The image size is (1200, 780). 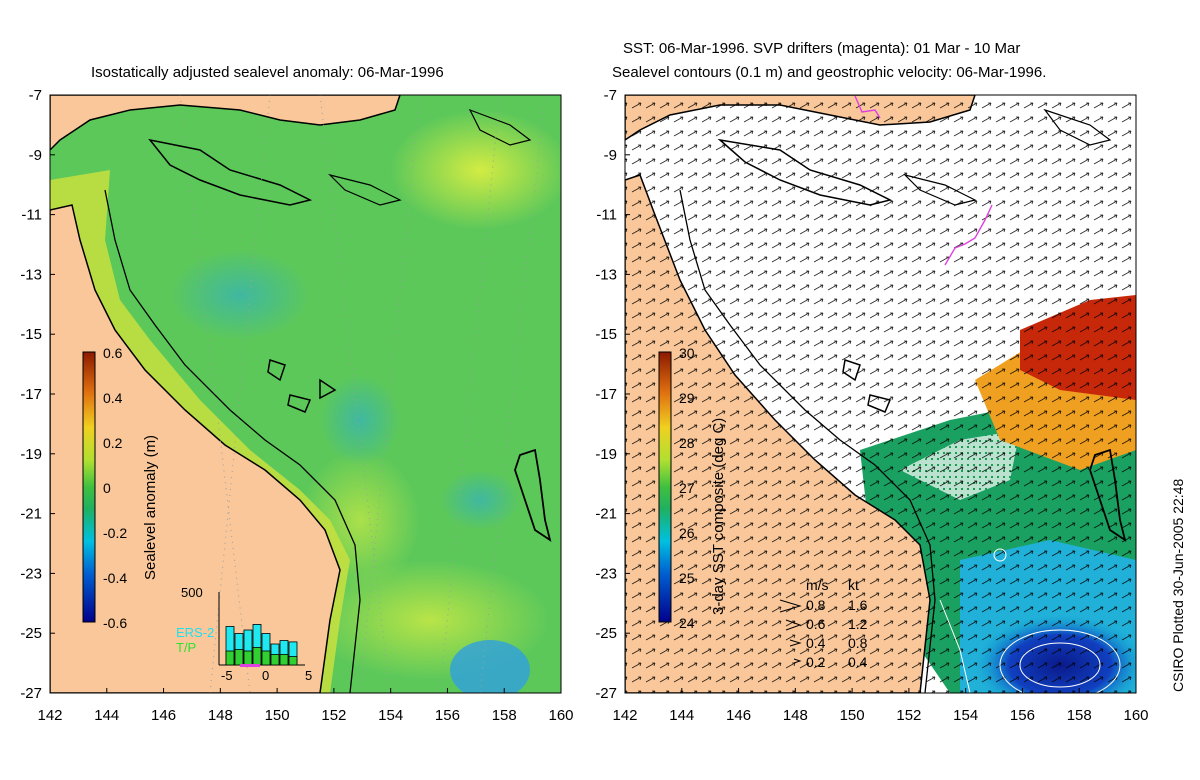 I want to click on plot-credit: CSIRO Plotted 30-Jun-2005 22:48, so click(x=1178, y=585).